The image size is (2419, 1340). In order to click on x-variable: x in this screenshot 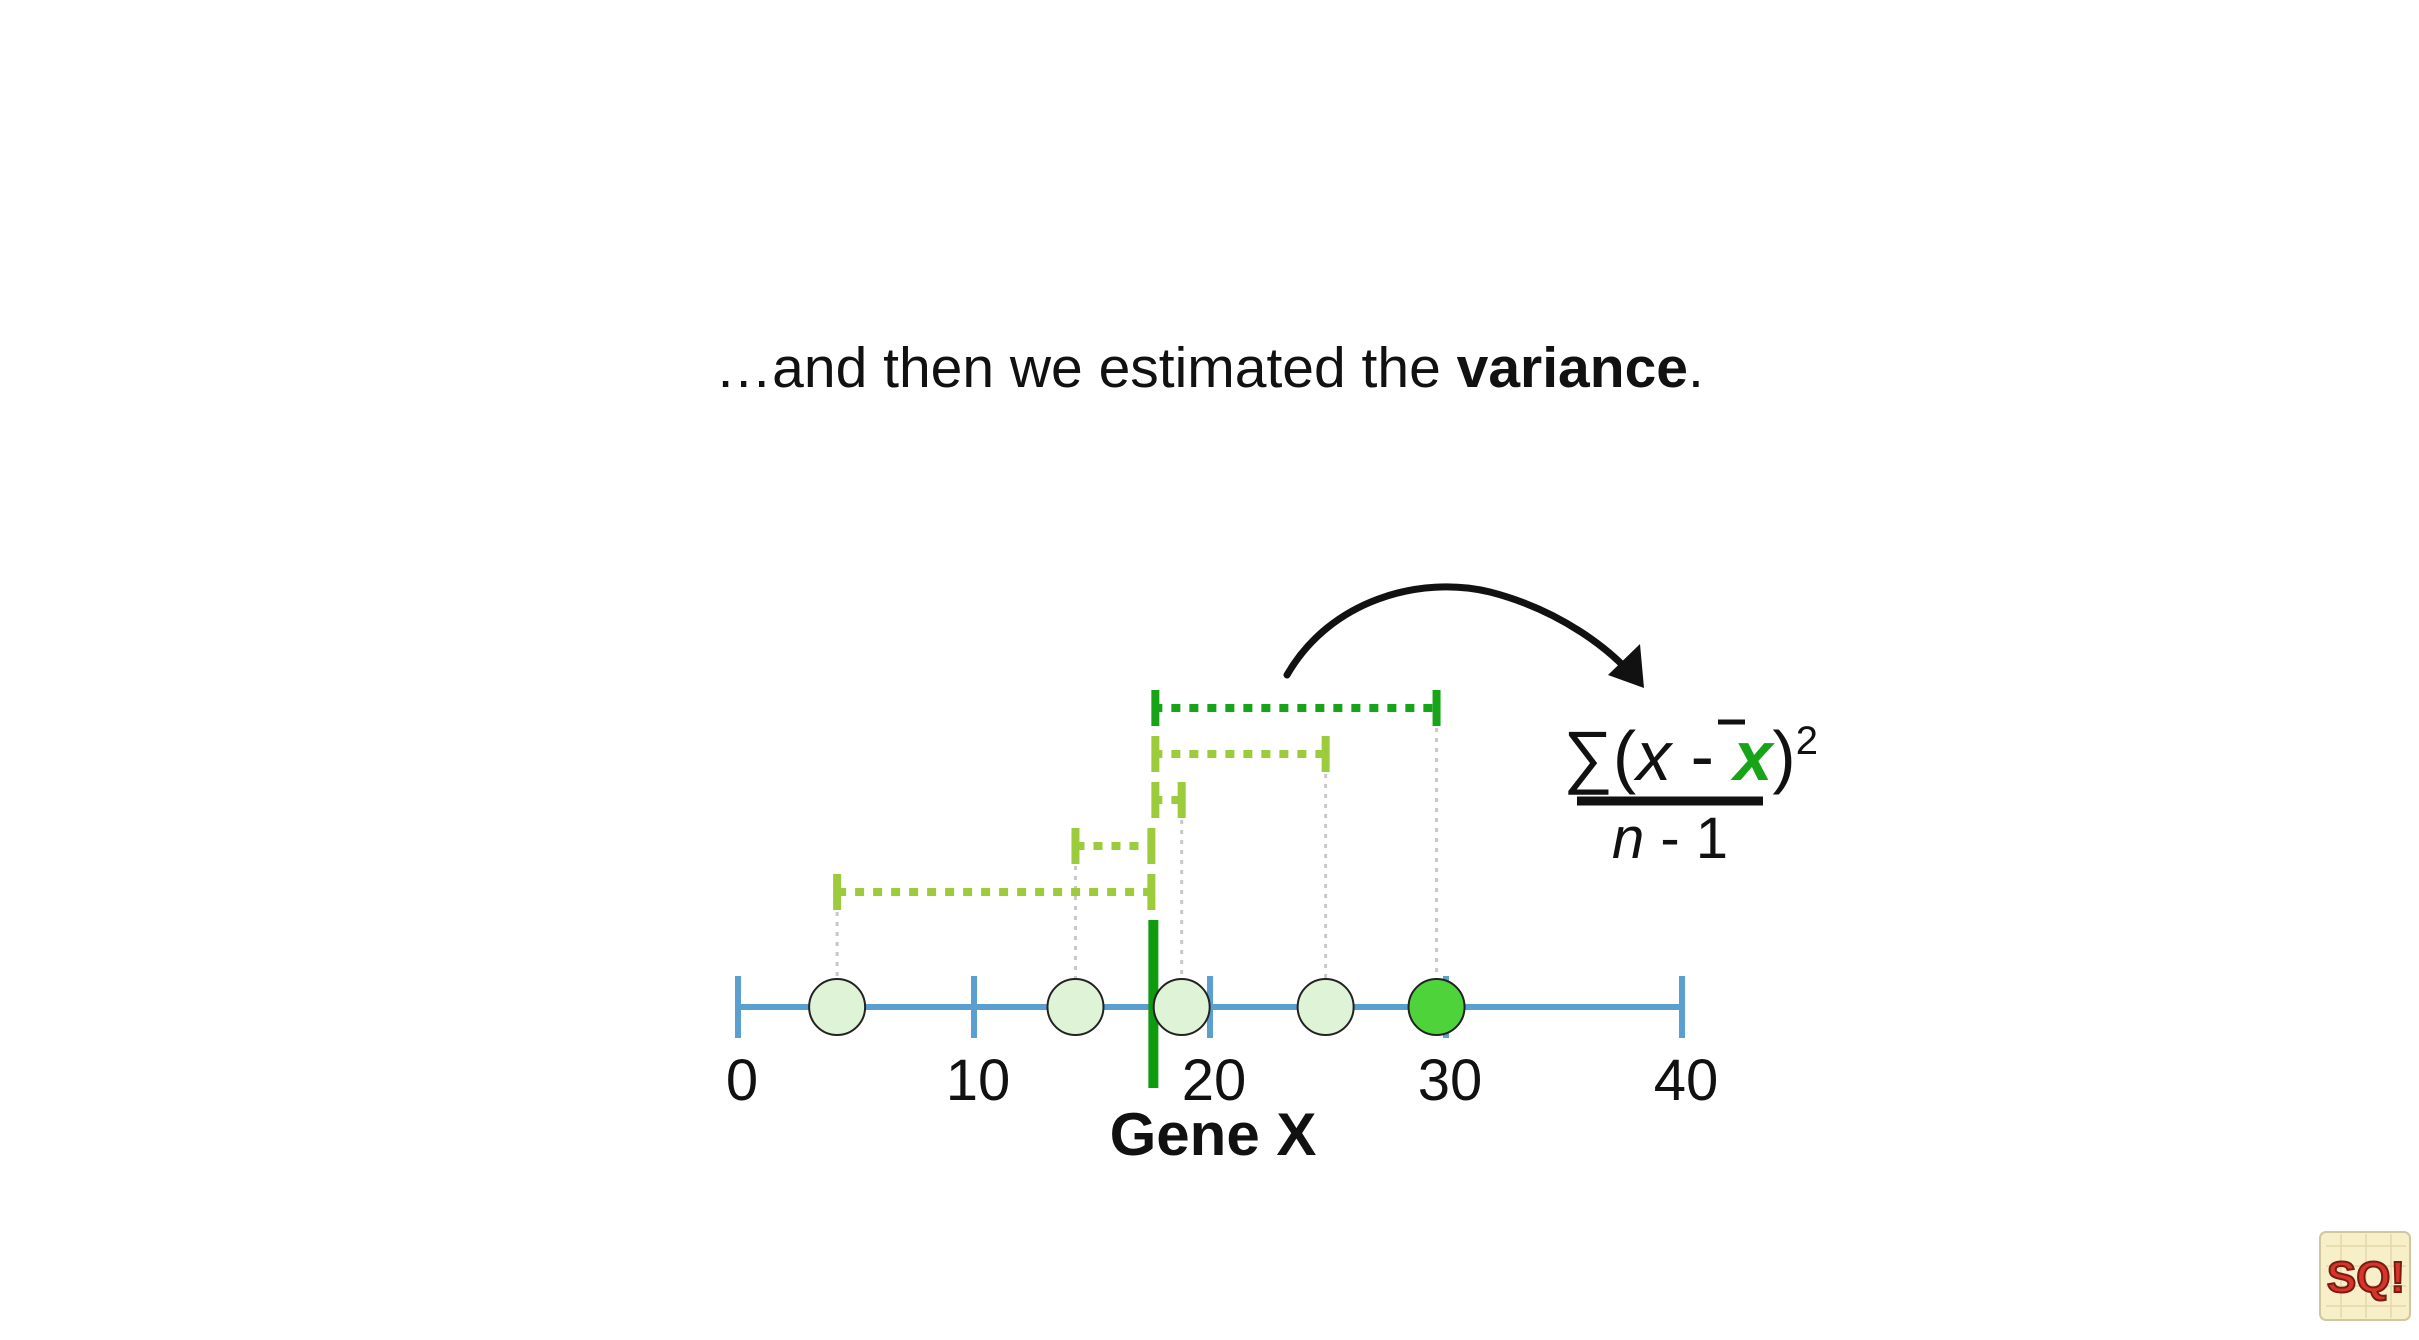, I will do `click(1653, 756)`.